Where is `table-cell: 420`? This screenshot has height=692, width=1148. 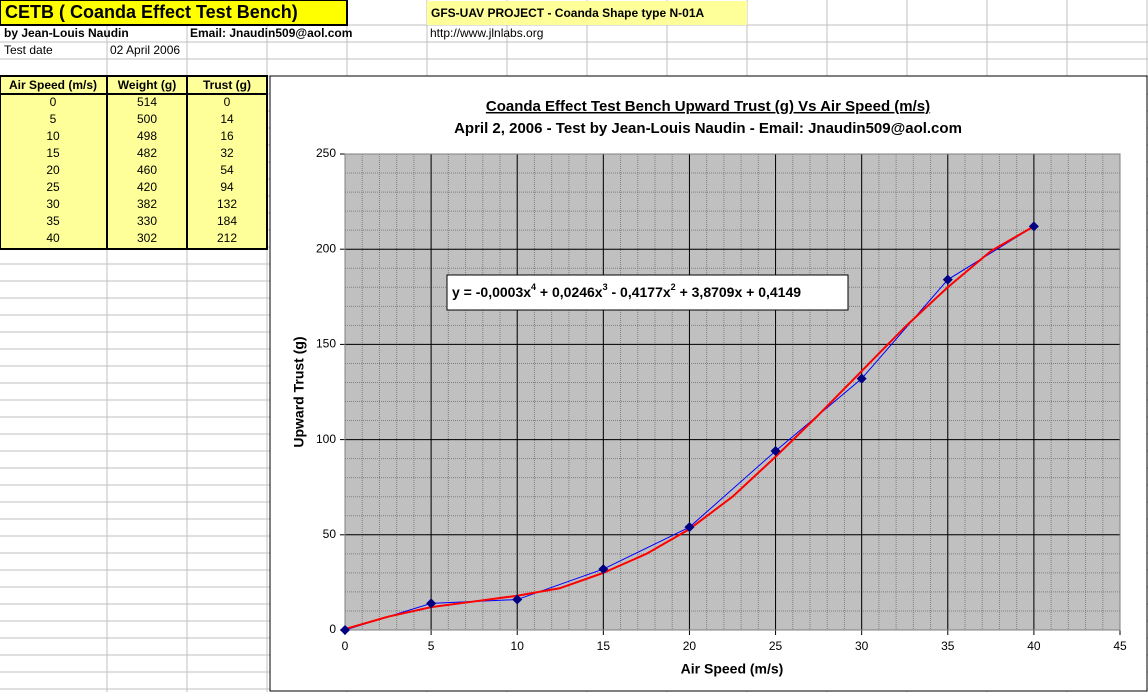
table-cell: 420 is located at coordinates (147, 187).